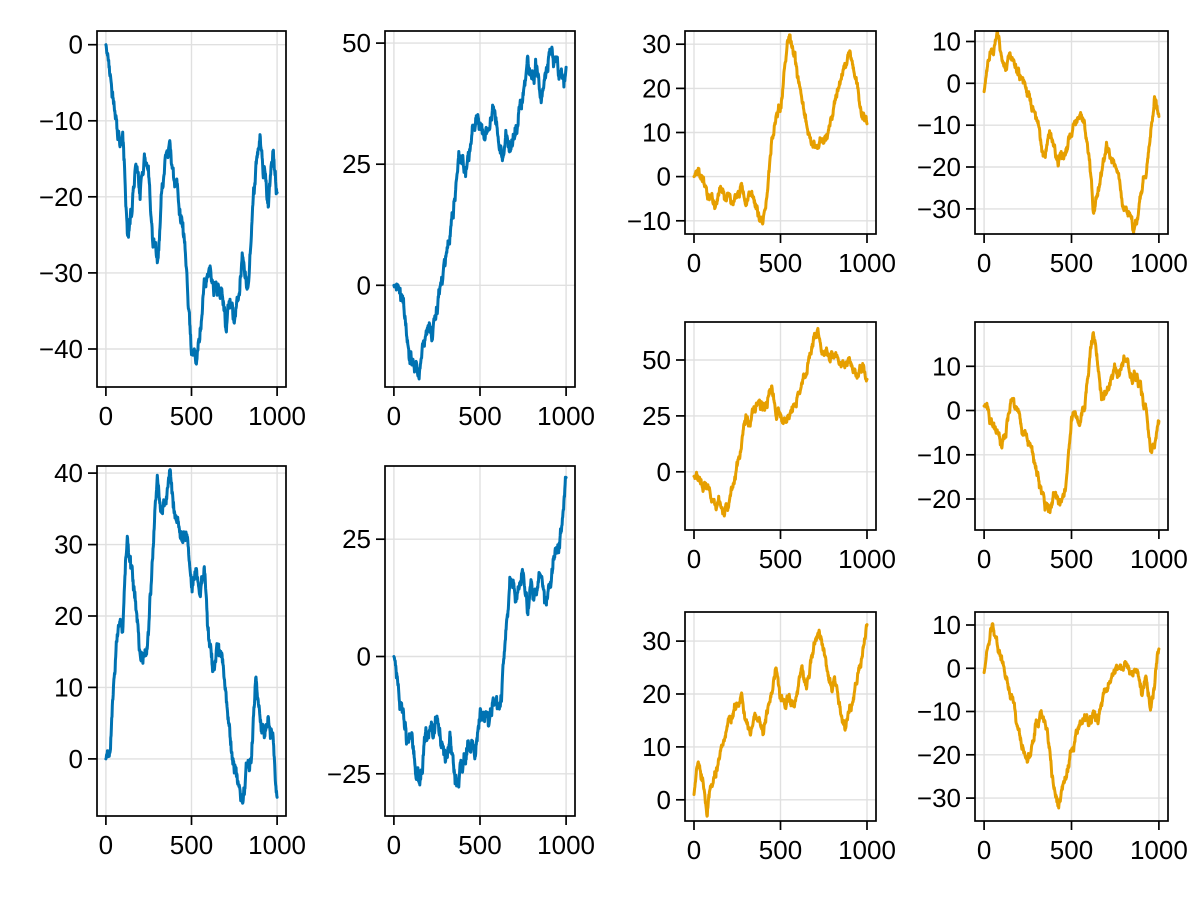 The width and height of the screenshot is (1200, 900). I want to click on plot-area: 0 500 1000 0 10 20 30 40, so click(180, 659).